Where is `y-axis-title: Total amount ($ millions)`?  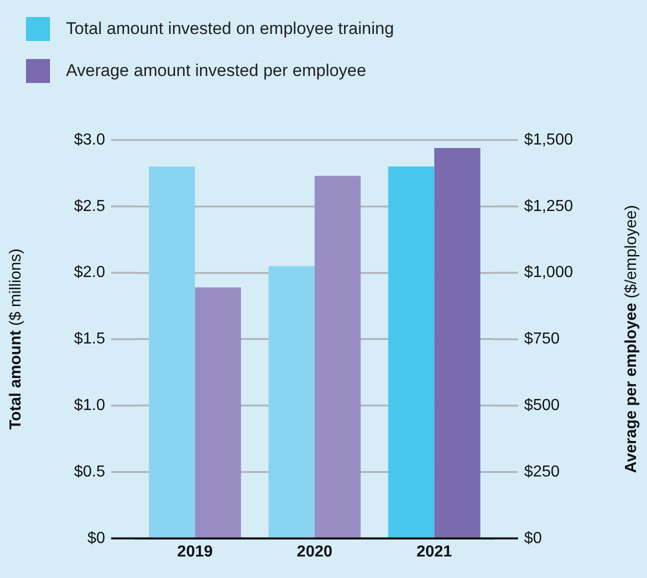 y-axis-title: Total amount ($ millions) is located at coordinates (16, 339).